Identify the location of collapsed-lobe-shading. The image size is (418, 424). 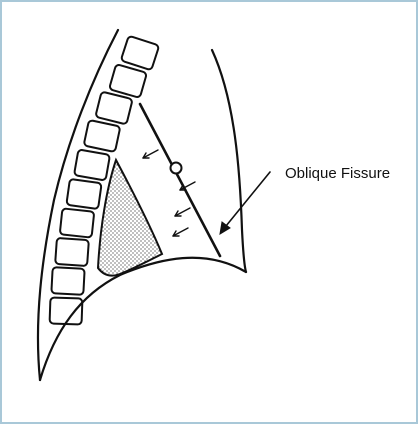
(130, 217).